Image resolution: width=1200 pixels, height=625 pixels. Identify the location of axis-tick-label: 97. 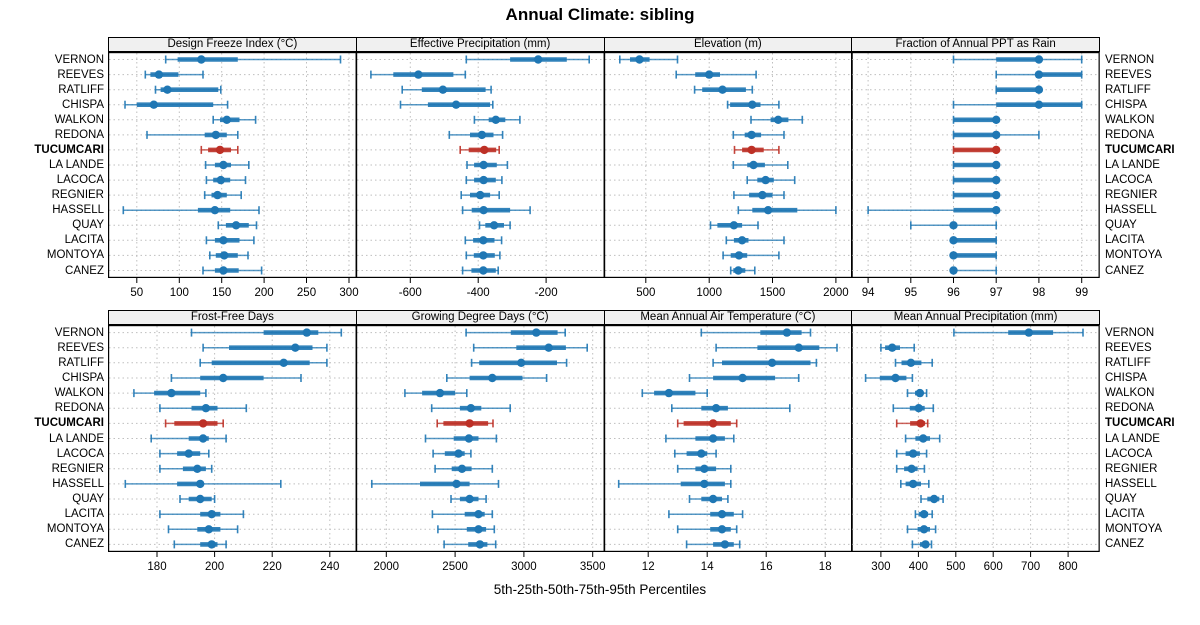
(996, 293).